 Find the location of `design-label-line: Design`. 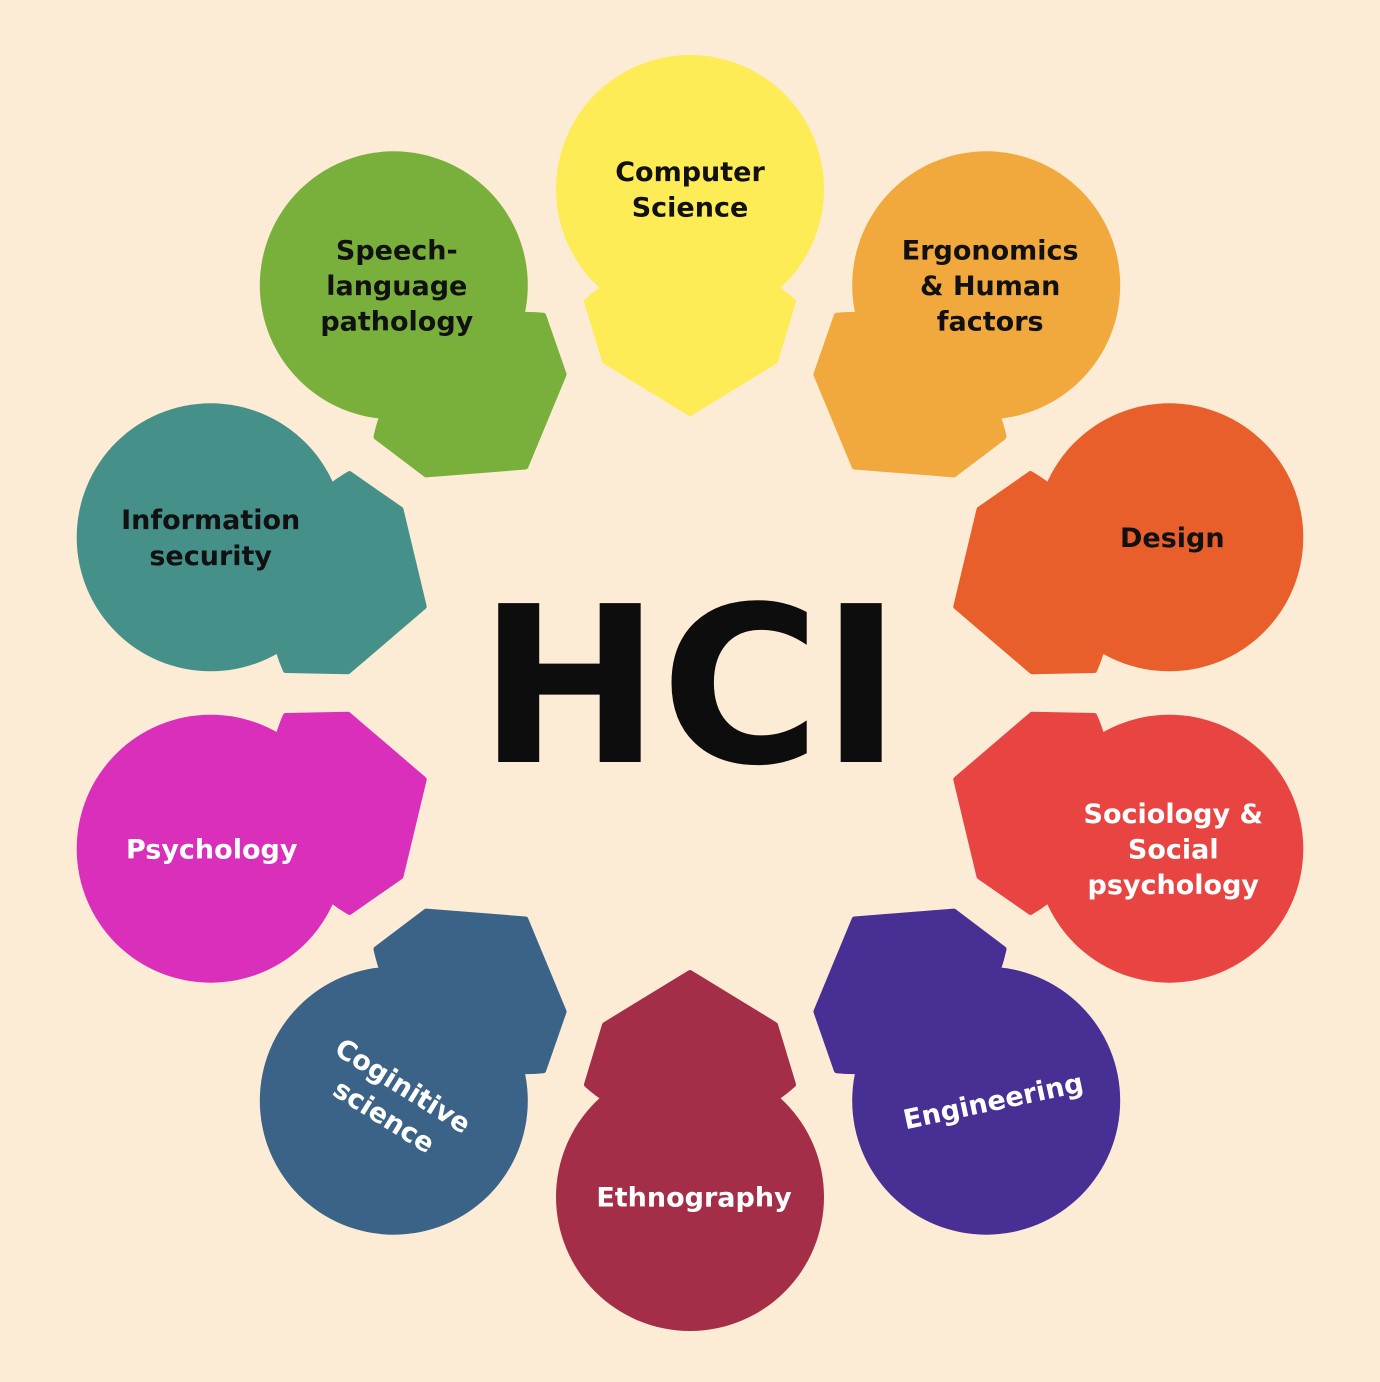

design-label-line: Design is located at coordinates (1172, 538).